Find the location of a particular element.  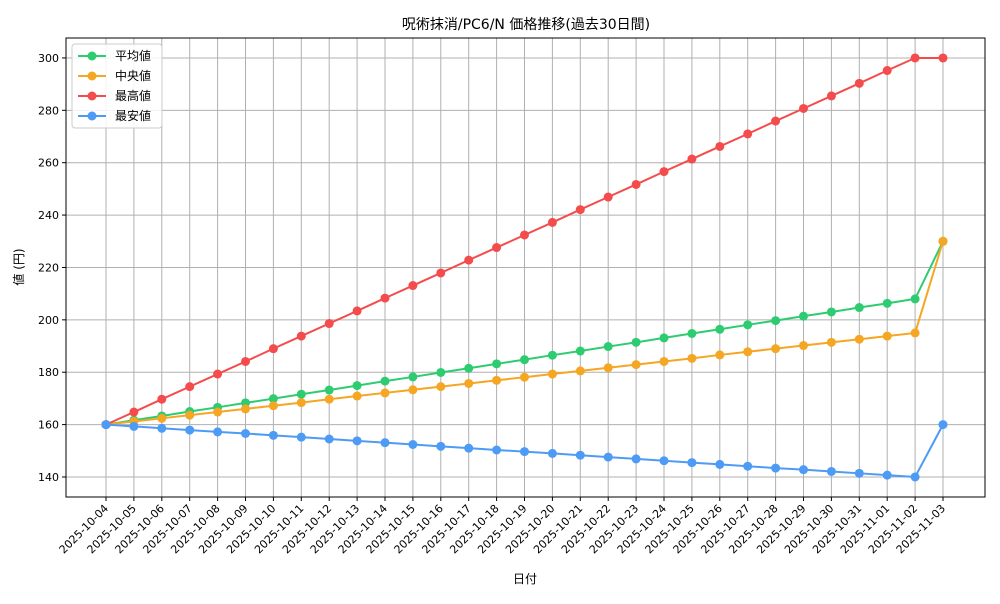

legend-item: 最安値 is located at coordinates (114, 115).